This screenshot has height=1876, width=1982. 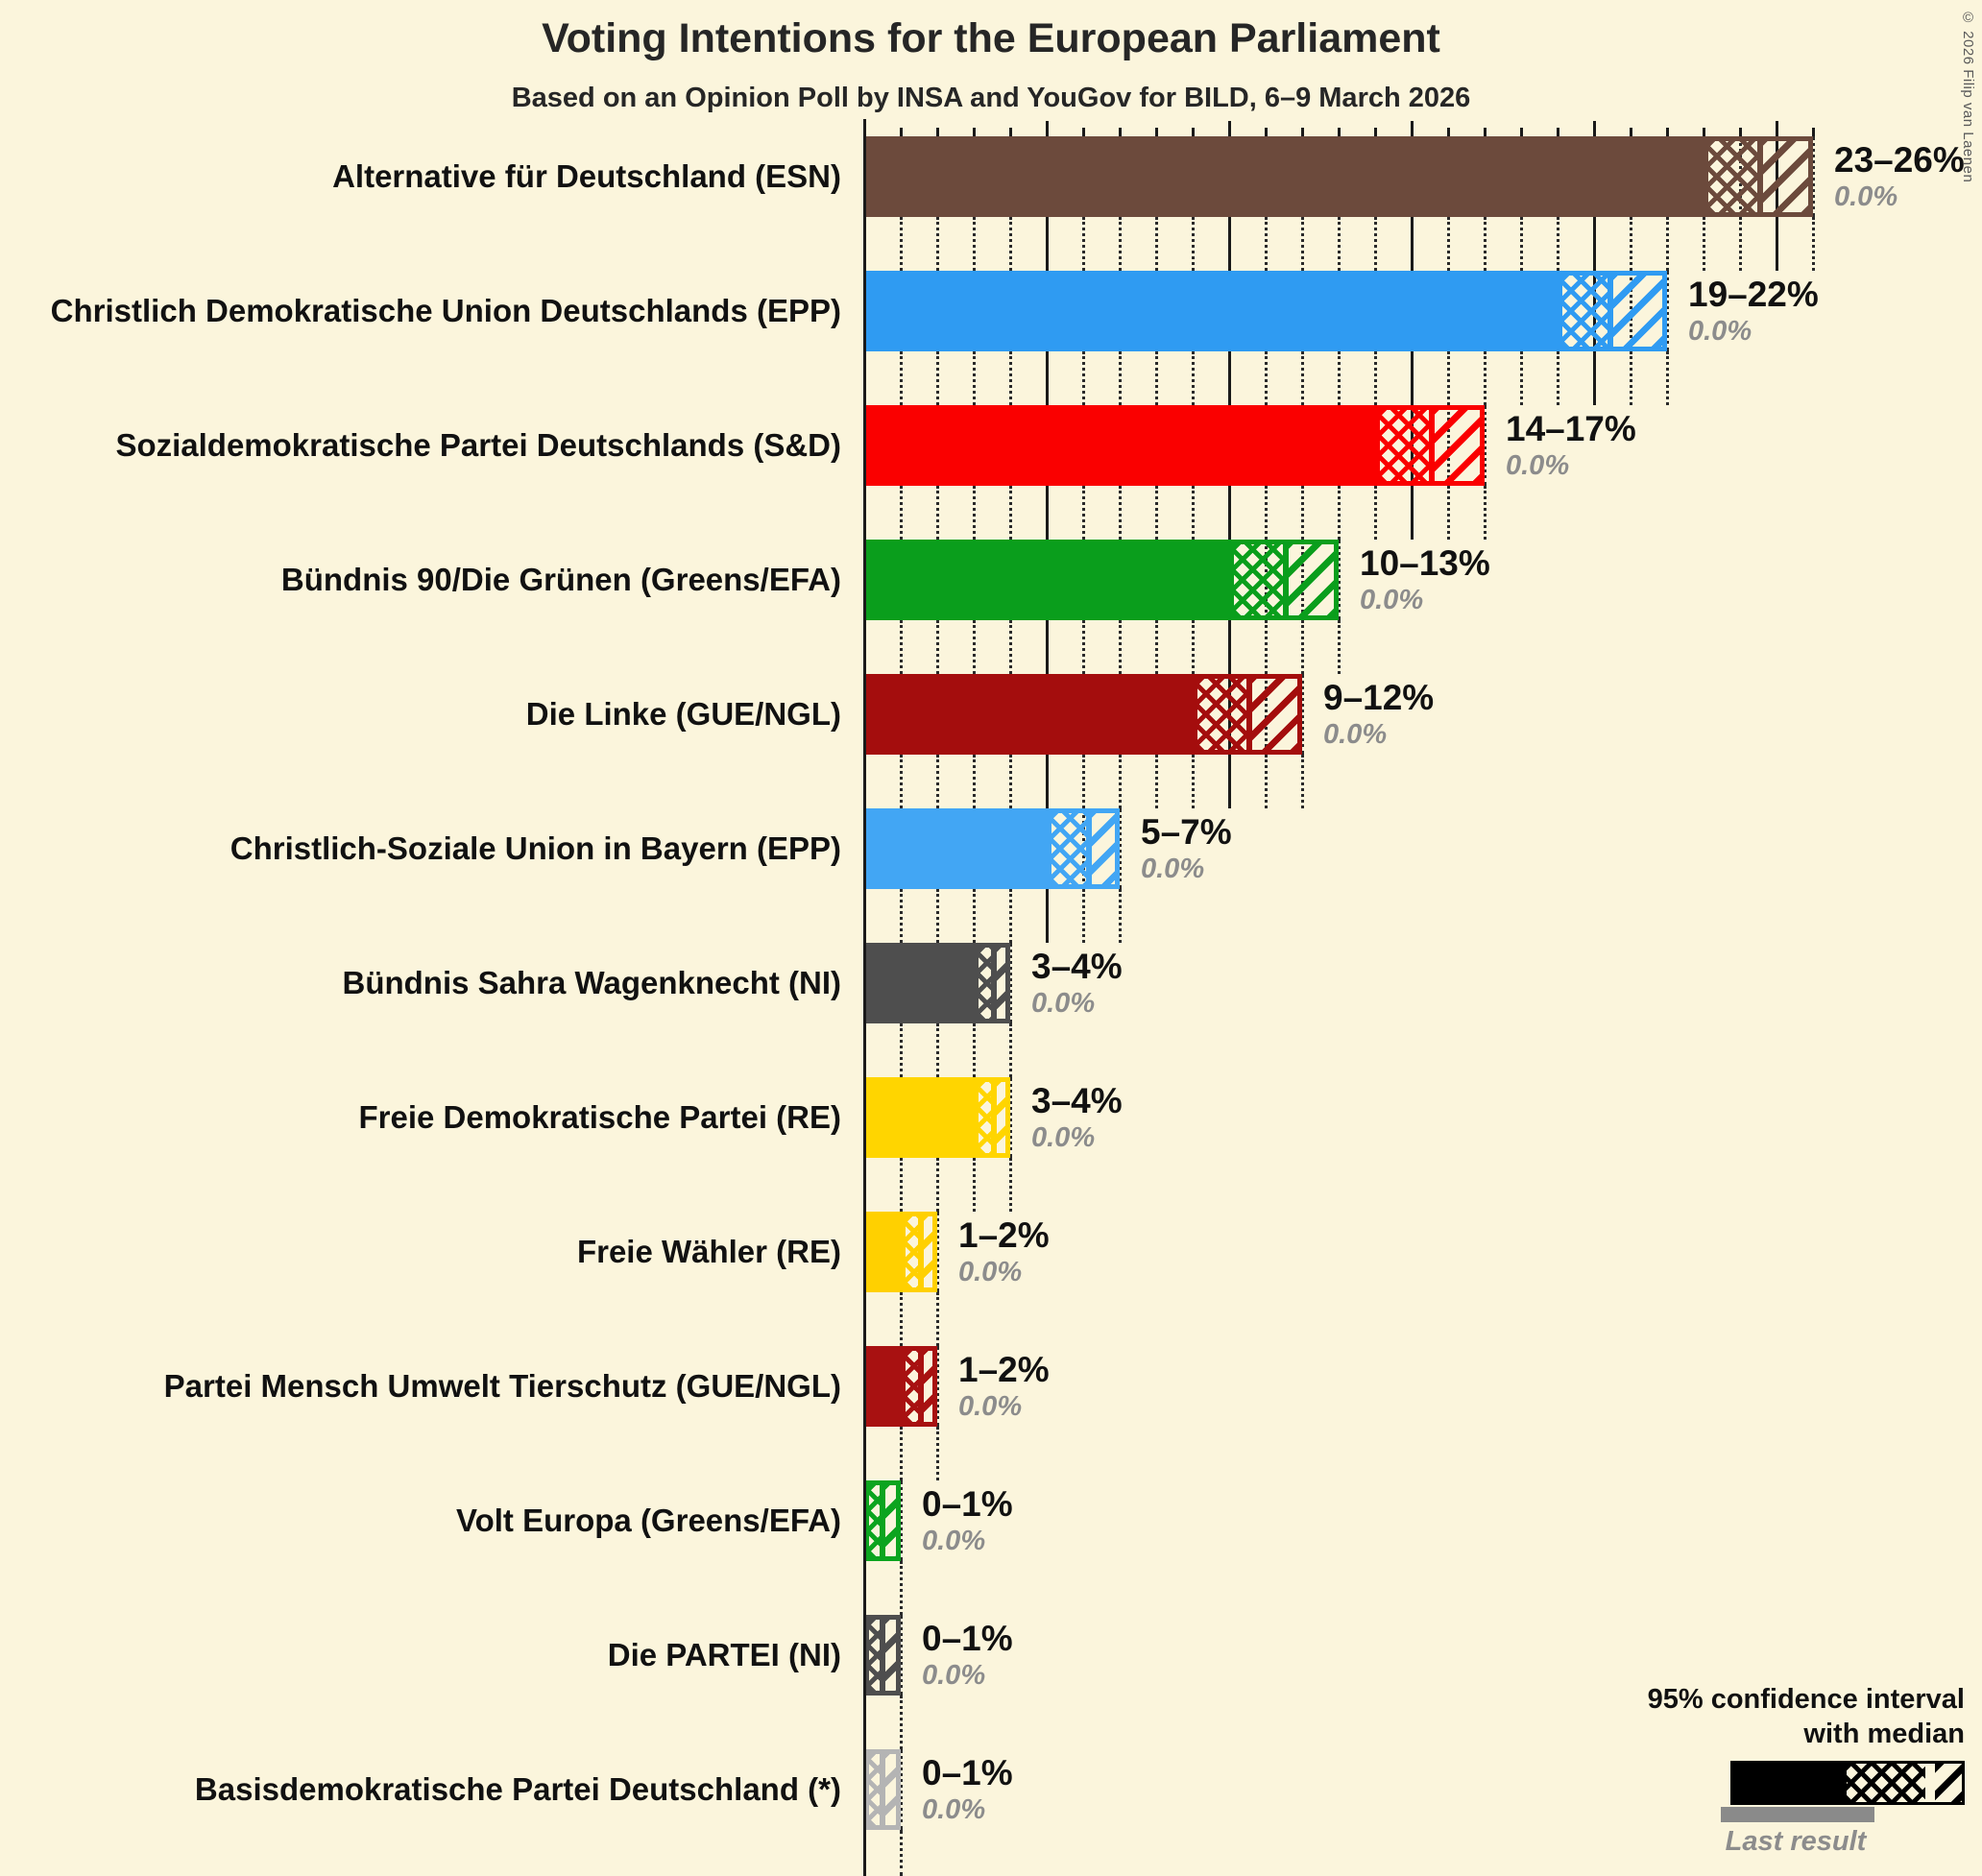 I want to click on ci-value-label: 3–4%, so click(x=1077, y=1101).